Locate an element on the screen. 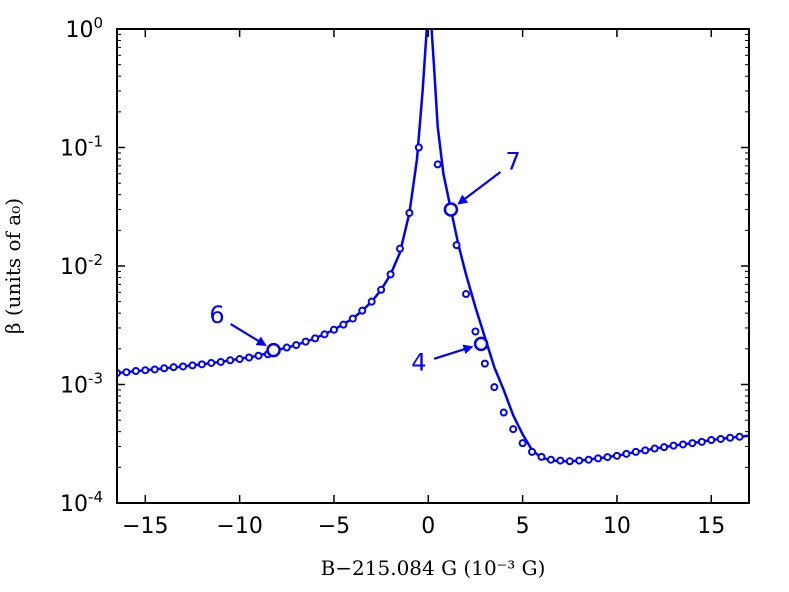 This screenshot has width=789, height=592. x-axis-label: B−215.084 G (10⁻³ G) is located at coordinates (433, 568).